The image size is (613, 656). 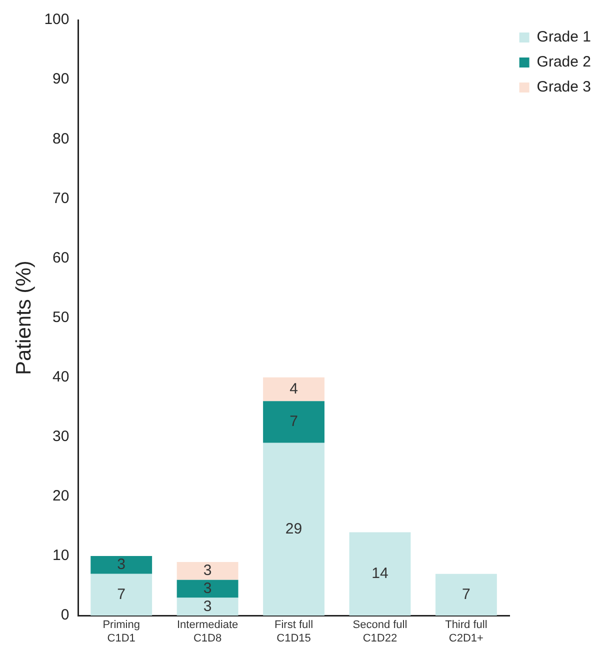 What do you see at coordinates (61, 496) in the screenshot?
I see `y-tick-label: 20` at bounding box center [61, 496].